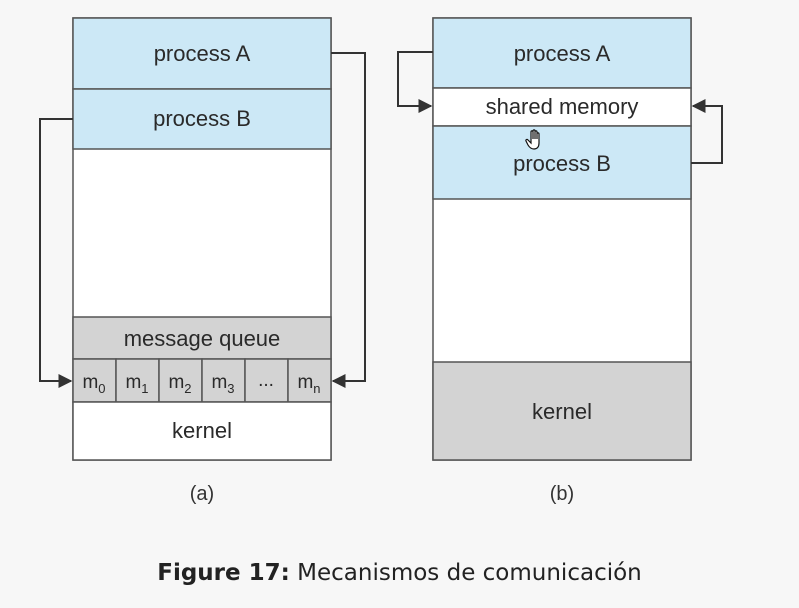 This screenshot has width=799, height=608. What do you see at coordinates (223, 573) in the screenshot?
I see `figure-number: Figure 17:` at bounding box center [223, 573].